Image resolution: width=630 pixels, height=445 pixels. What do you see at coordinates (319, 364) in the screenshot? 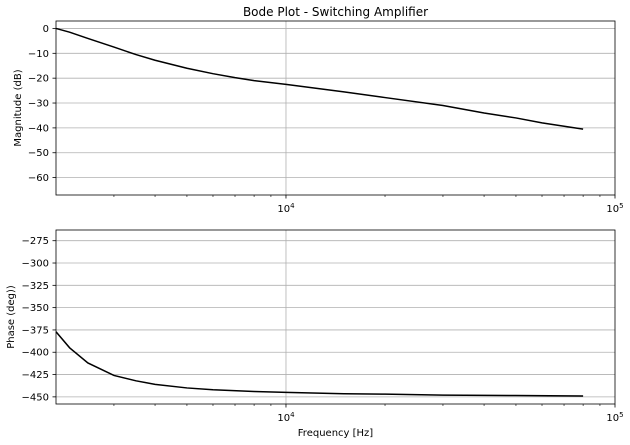
I see `phase-series-line` at bounding box center [319, 364].